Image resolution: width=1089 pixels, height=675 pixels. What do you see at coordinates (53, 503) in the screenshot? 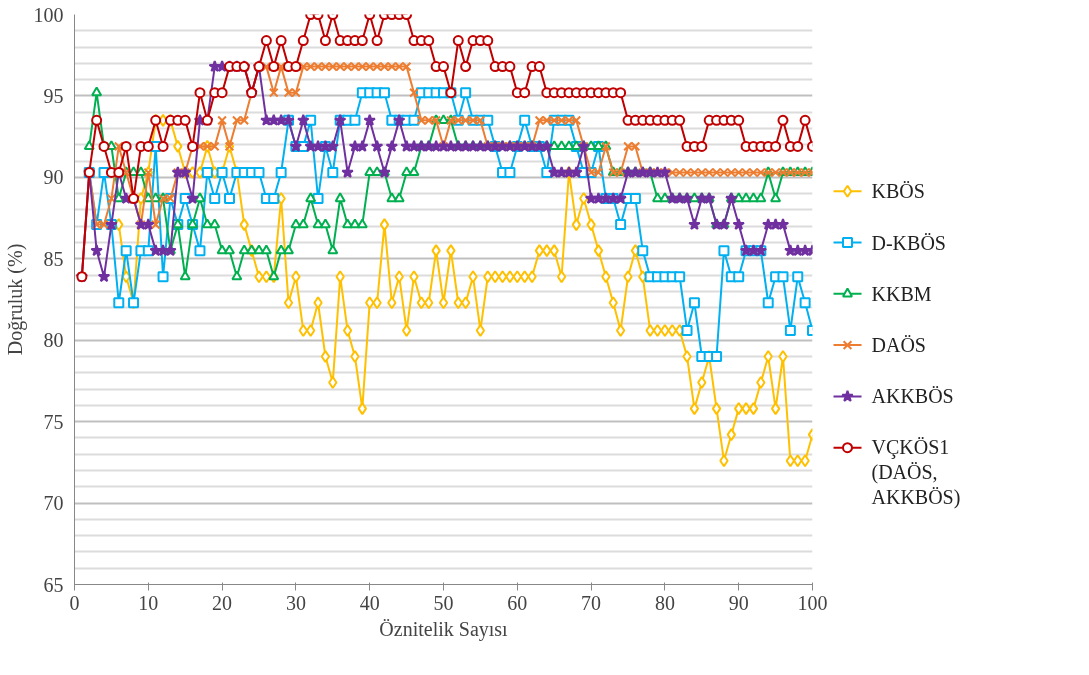
I see `y-tick-label: 70` at bounding box center [53, 503].